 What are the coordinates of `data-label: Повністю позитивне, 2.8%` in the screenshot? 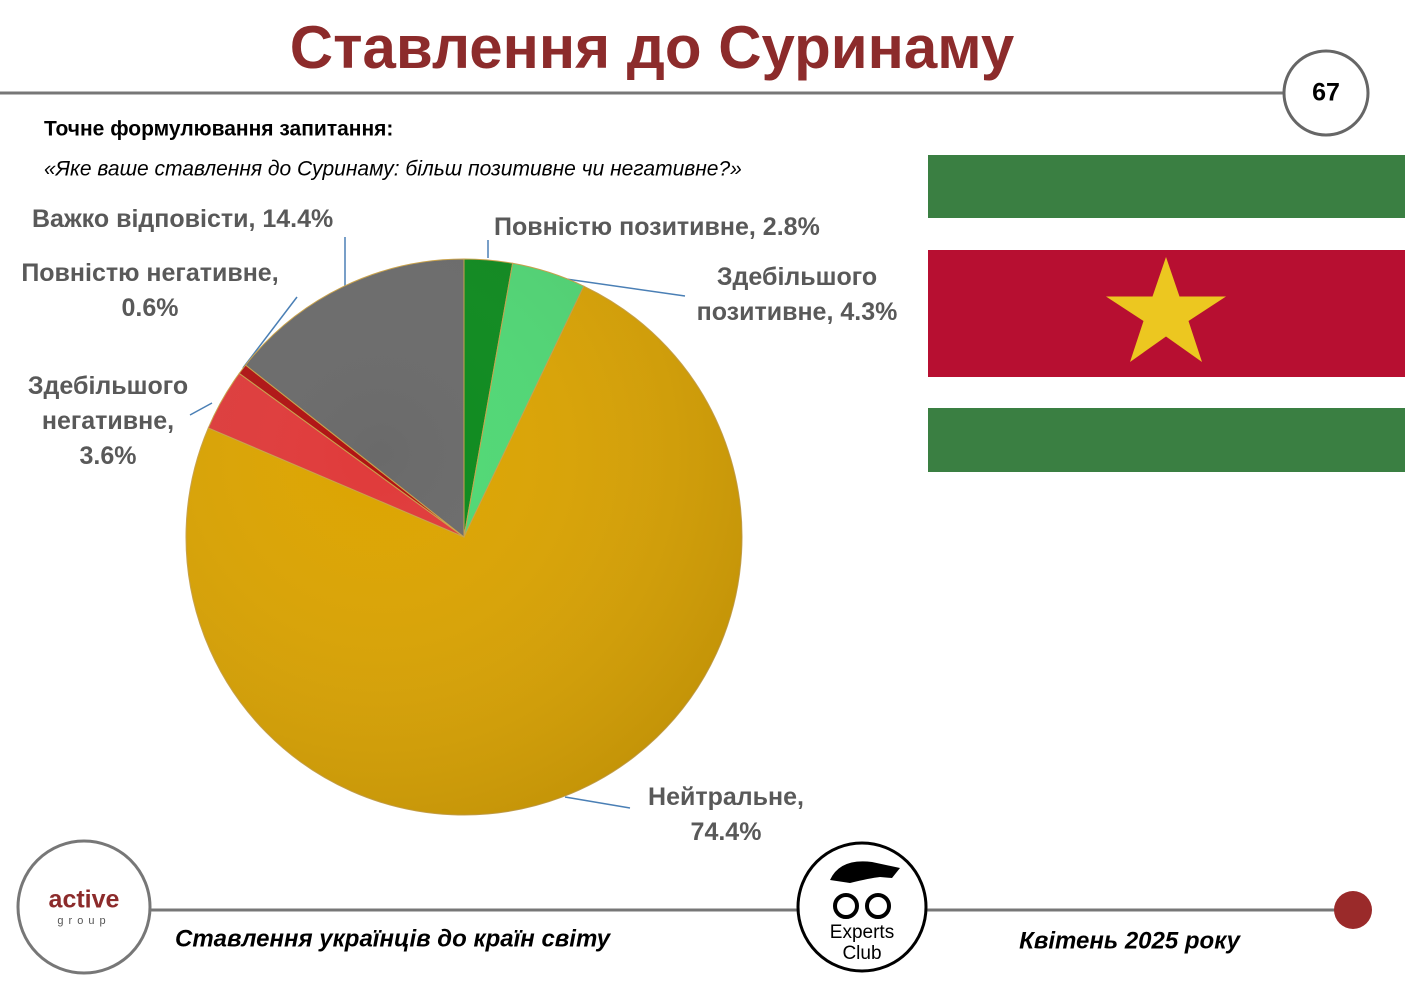 It's located at (657, 227).